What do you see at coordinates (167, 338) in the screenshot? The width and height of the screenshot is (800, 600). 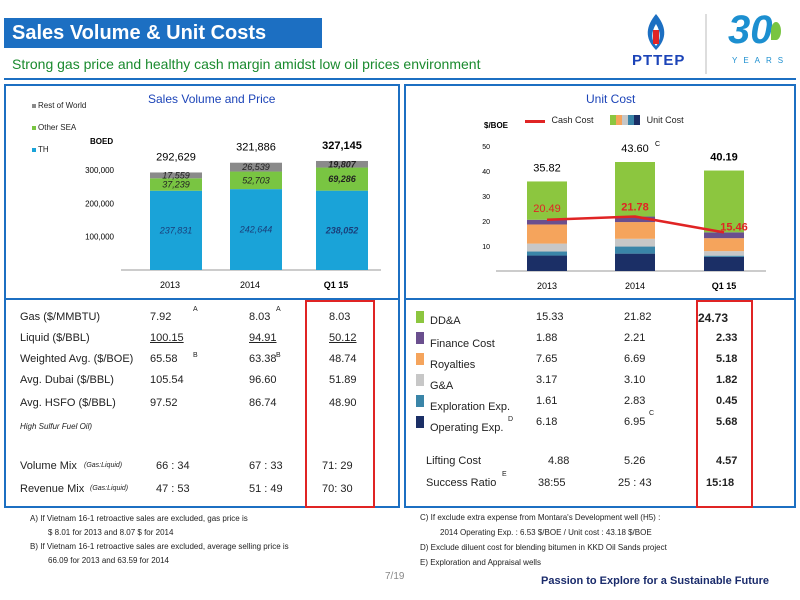 I see `value-2013: 100.15` at bounding box center [167, 338].